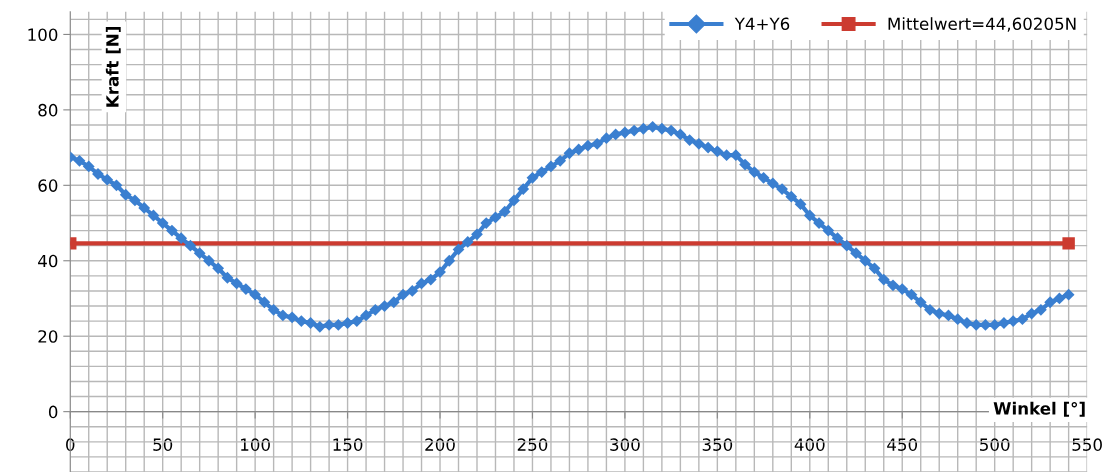 The height and width of the screenshot is (472, 1115). I want to click on x-tick-label: 450, so click(902, 444).